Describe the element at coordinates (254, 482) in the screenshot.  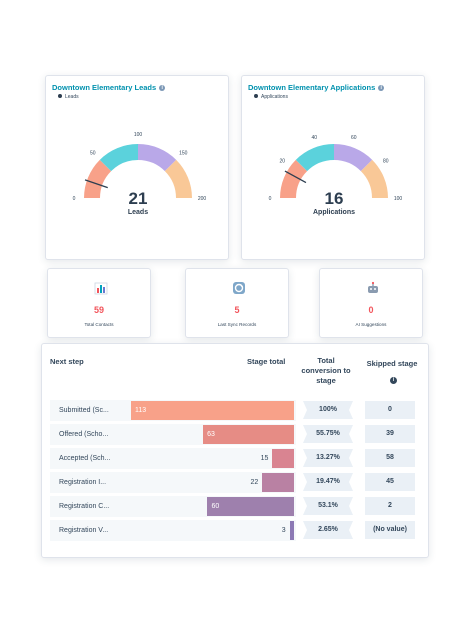
I see `funnel-bar-value: 22` at that location.